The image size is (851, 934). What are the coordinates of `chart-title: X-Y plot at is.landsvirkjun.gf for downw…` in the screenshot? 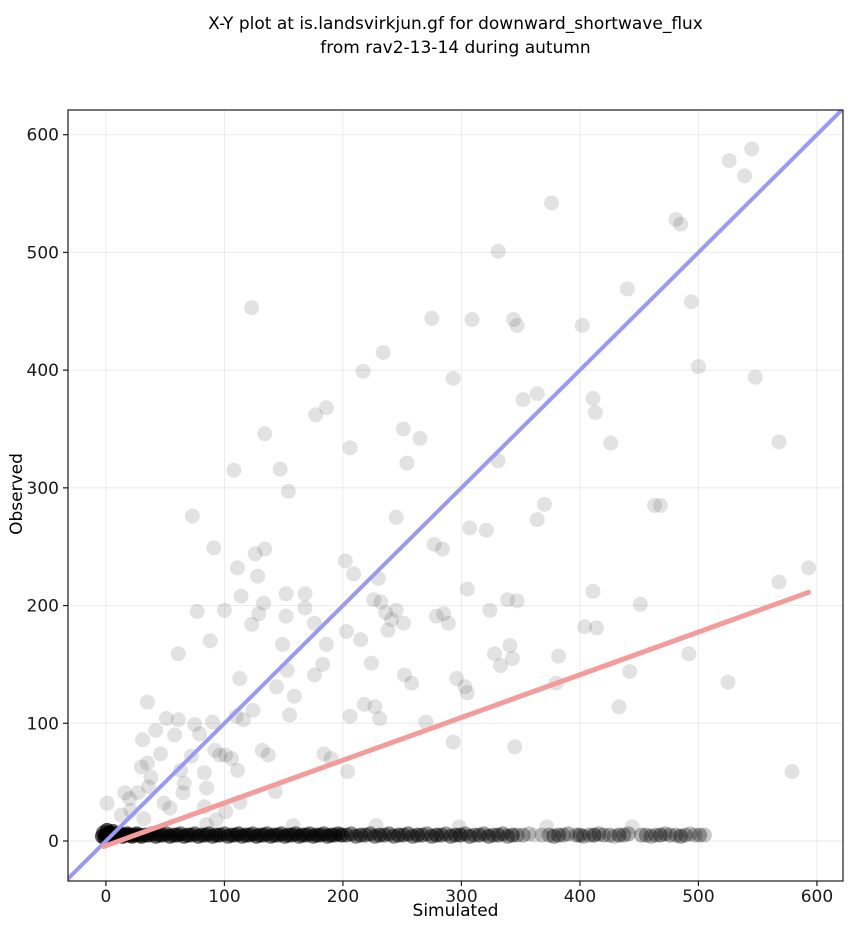 It's located at (455, 36).